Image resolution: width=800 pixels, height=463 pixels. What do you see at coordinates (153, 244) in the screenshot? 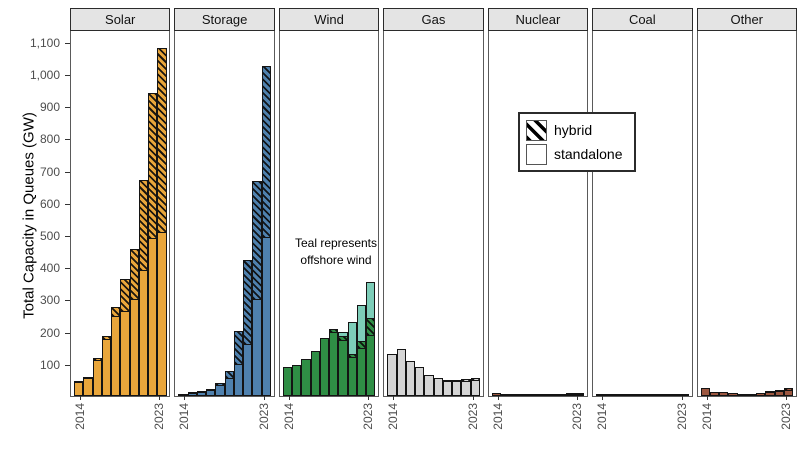
I see `bar-solar-2022` at bounding box center [153, 244].